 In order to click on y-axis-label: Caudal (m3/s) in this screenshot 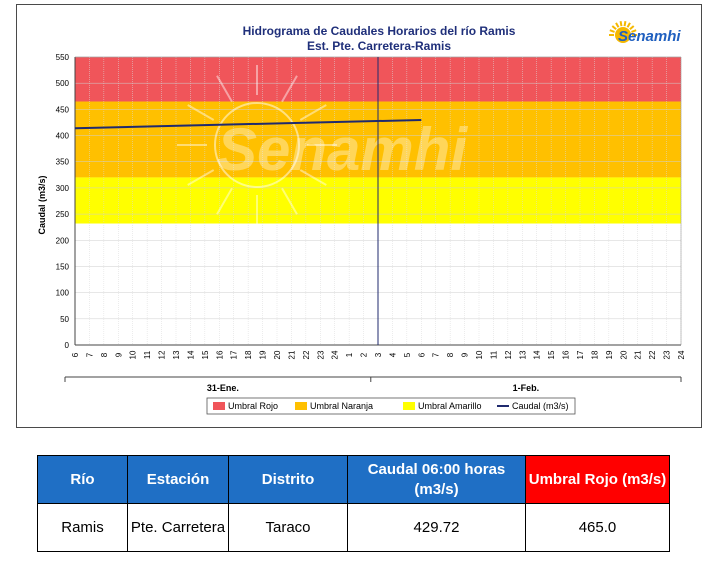, I will do `click(42, 204)`.